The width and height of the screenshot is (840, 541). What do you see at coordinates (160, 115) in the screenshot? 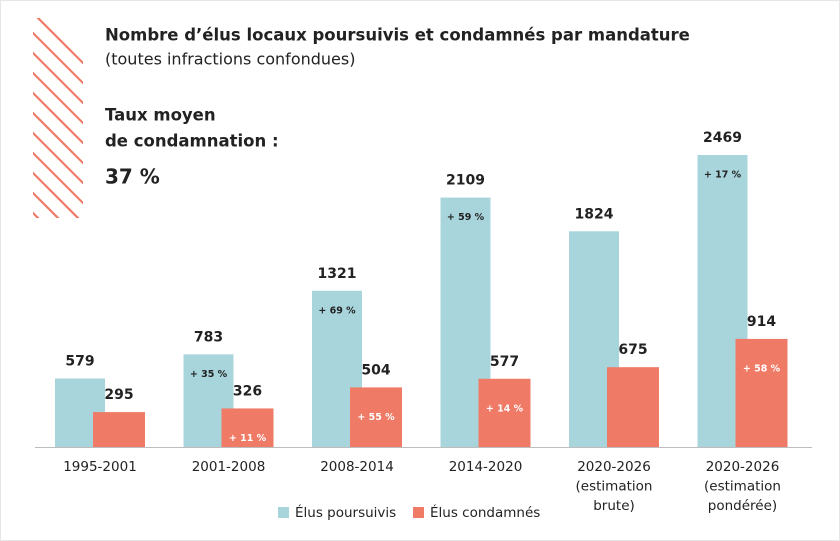
I see `callout-line: Taux moyen` at bounding box center [160, 115].